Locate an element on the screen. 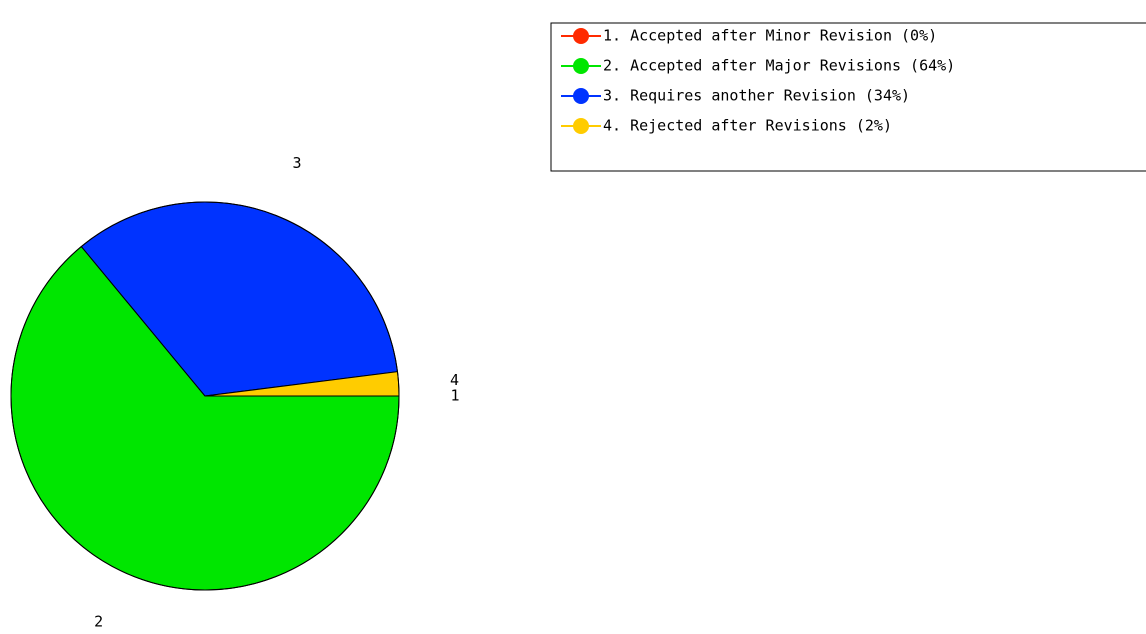  legend-box is located at coordinates (848, 97).